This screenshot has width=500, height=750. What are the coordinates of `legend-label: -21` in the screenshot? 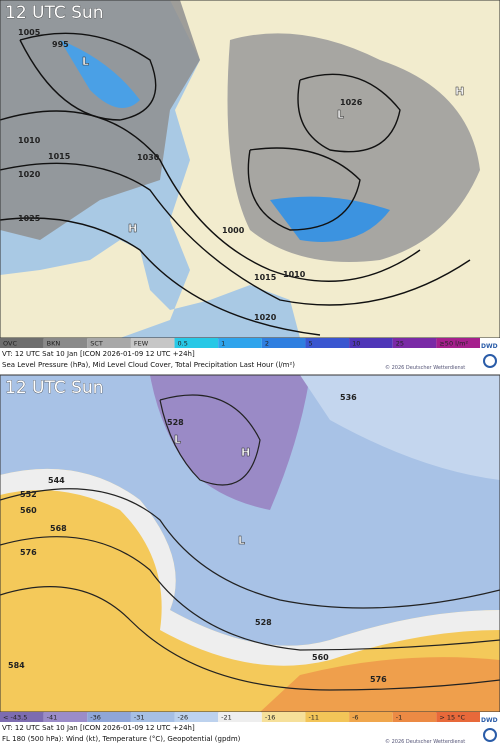 It's located at (226, 718).